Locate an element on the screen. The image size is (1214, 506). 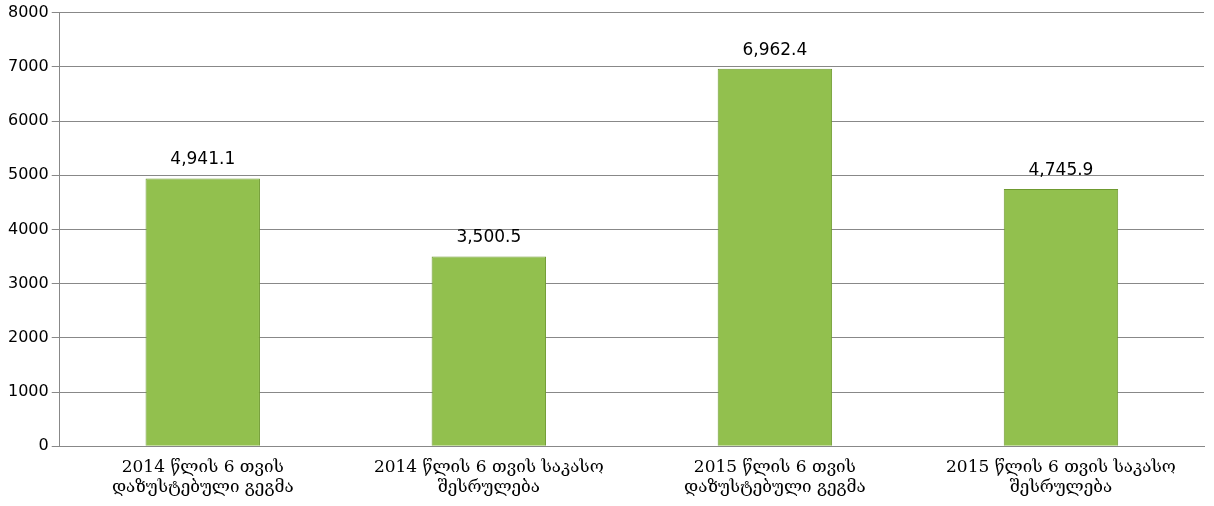
x-tick-label: 2014 წლის 6 თვის დაზუსტებული გეგმა is located at coordinates (202, 476).